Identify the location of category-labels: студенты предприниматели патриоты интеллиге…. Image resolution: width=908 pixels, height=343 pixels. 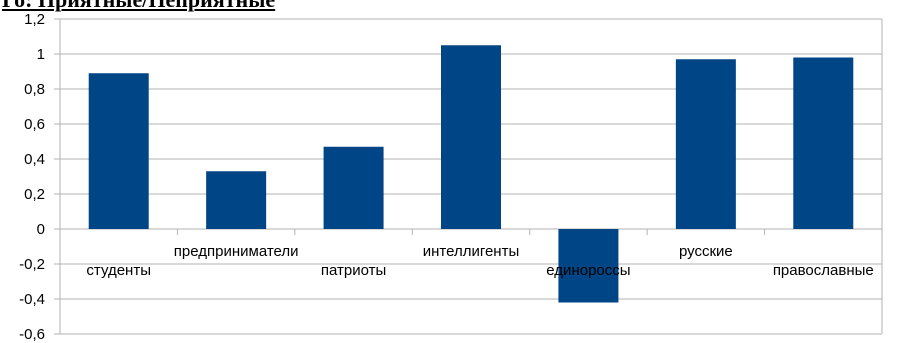
(479, 261).